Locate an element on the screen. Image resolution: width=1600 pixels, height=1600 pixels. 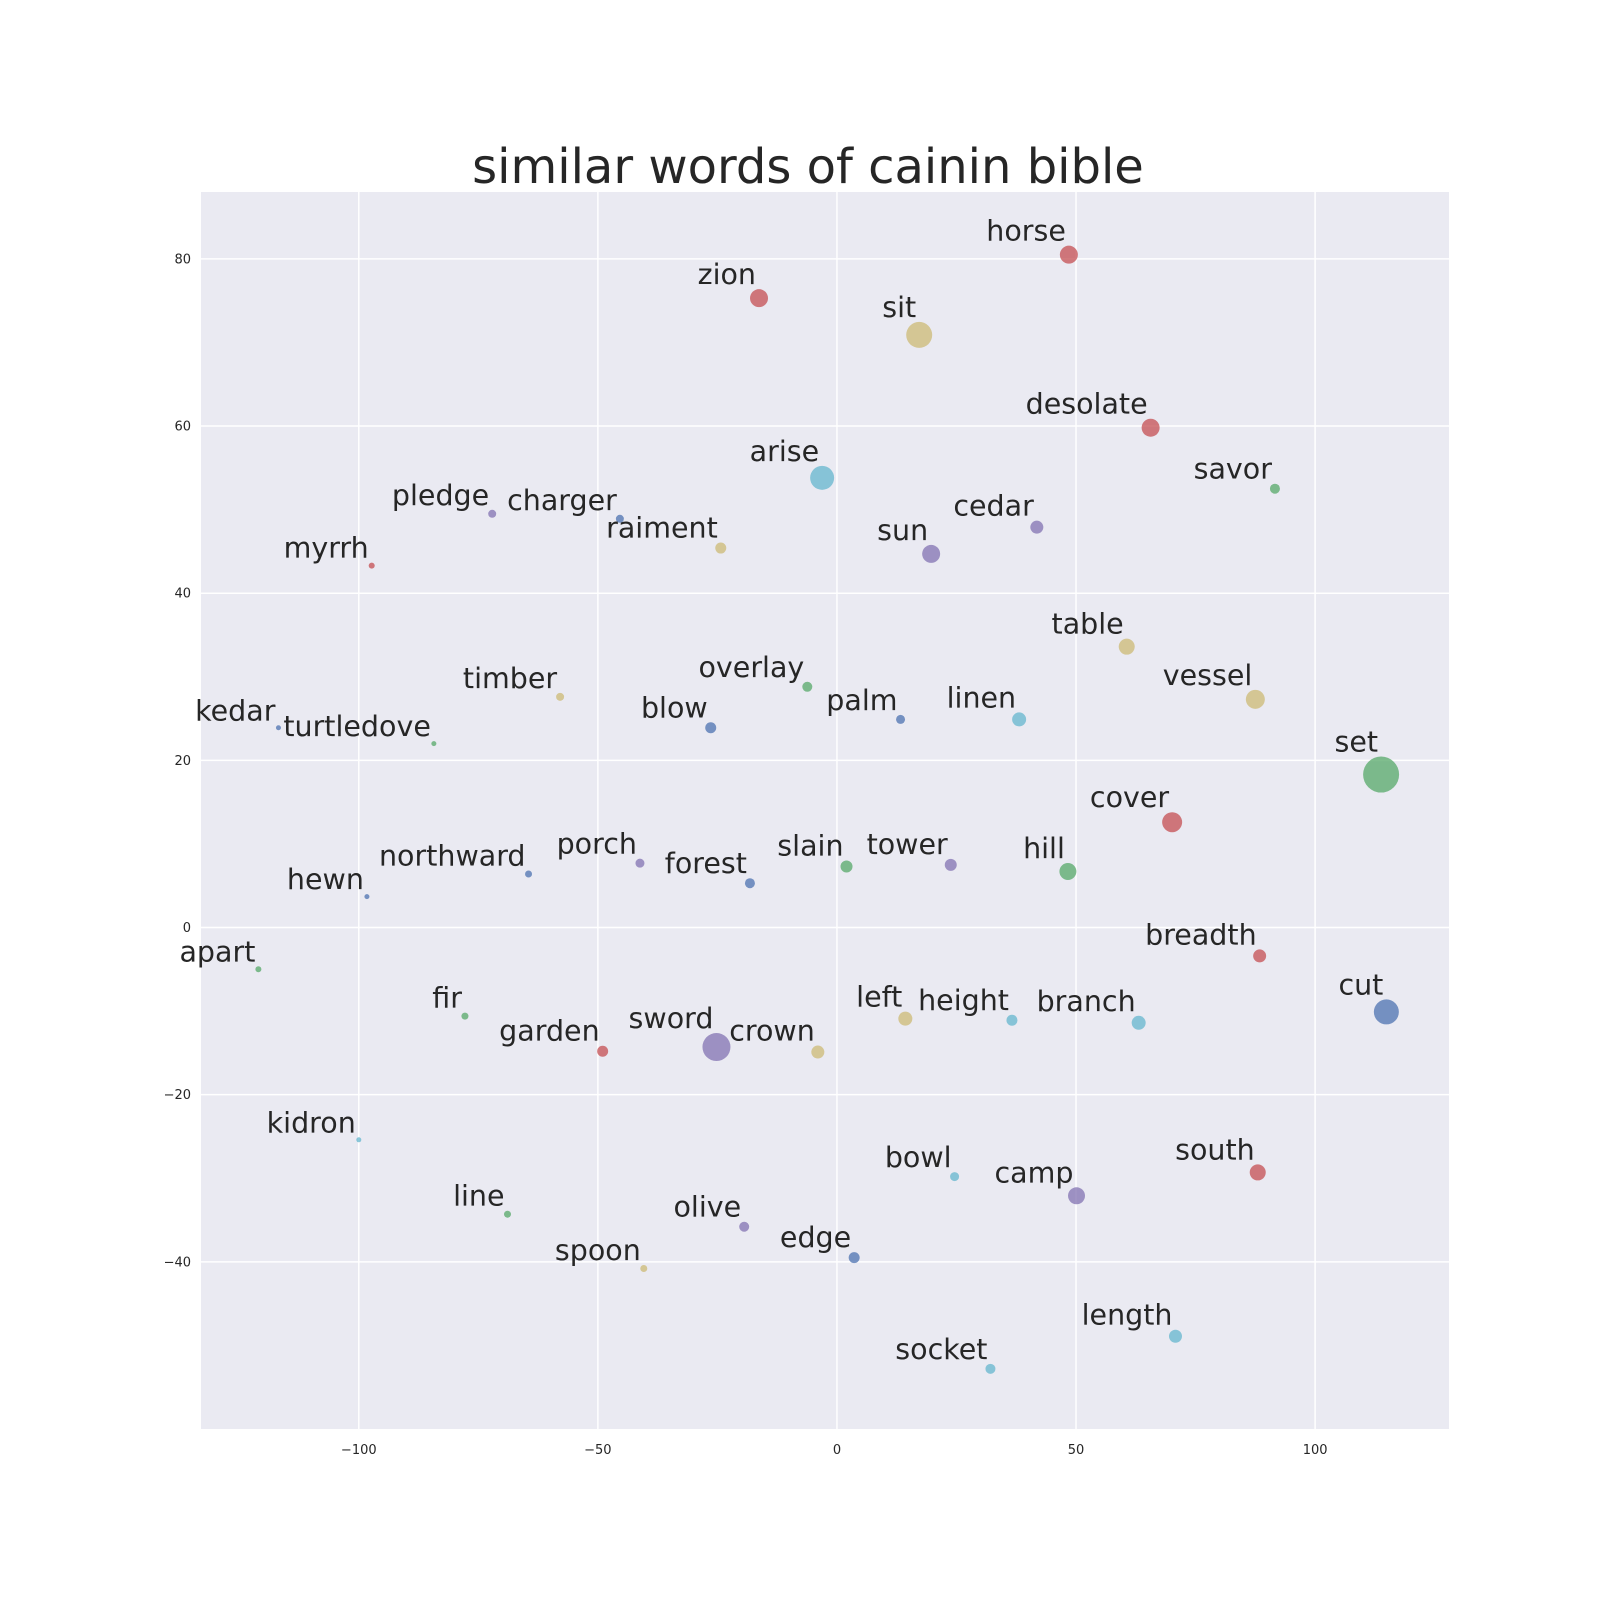
label-horse: horse is located at coordinates (1026, 231).